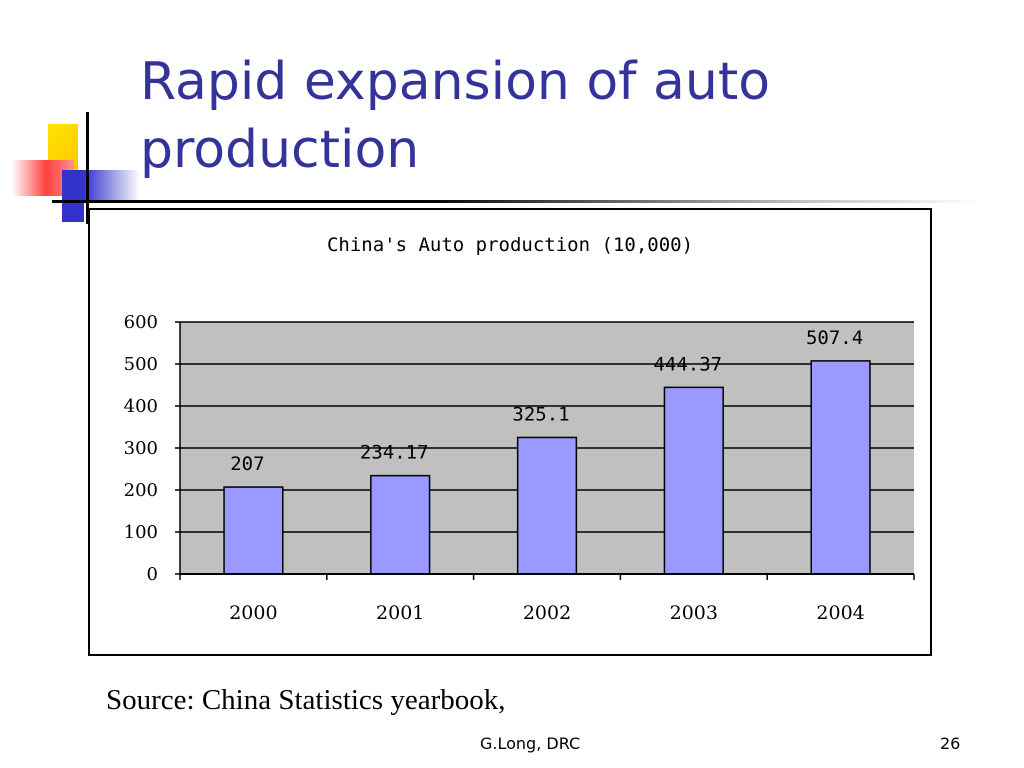  I want to click on bar-2004, so click(840, 467).